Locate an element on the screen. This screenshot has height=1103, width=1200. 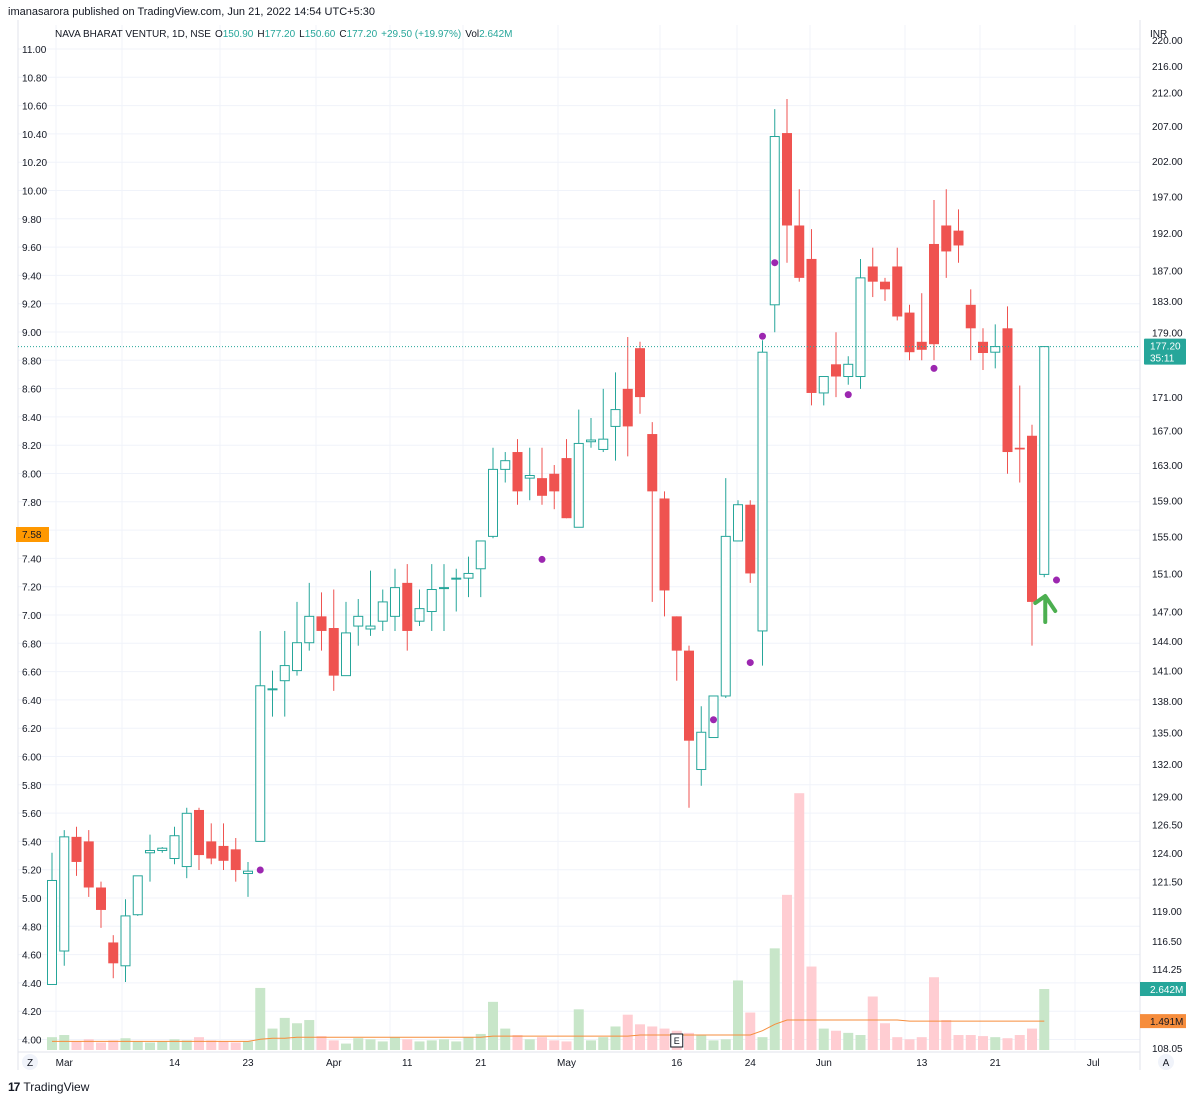
tradingview-footer: 17 TradingView is located at coordinates (48, 1087).